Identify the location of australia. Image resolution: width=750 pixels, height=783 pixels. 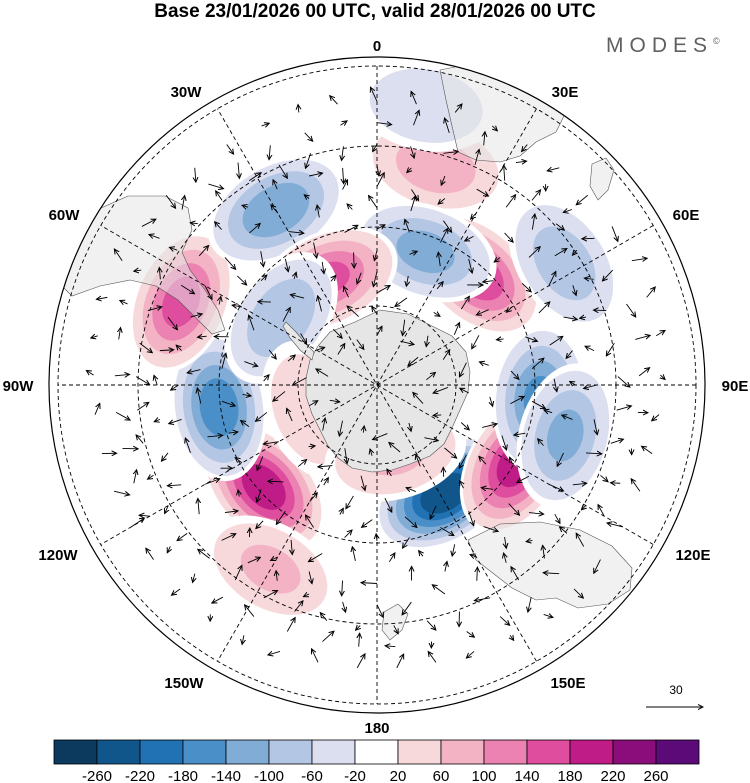
(550, 565).